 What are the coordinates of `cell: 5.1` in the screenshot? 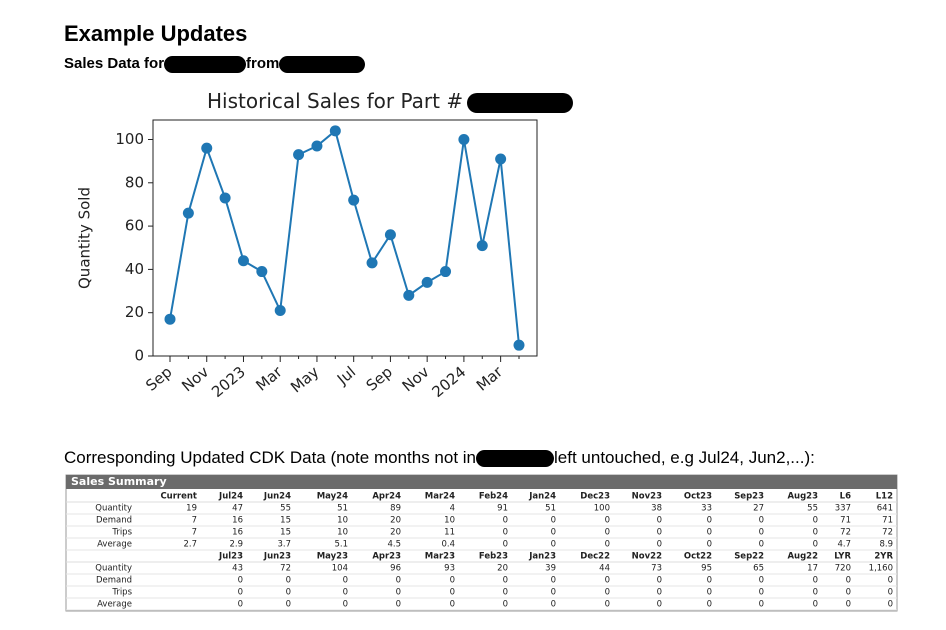 It's located at (341, 545).